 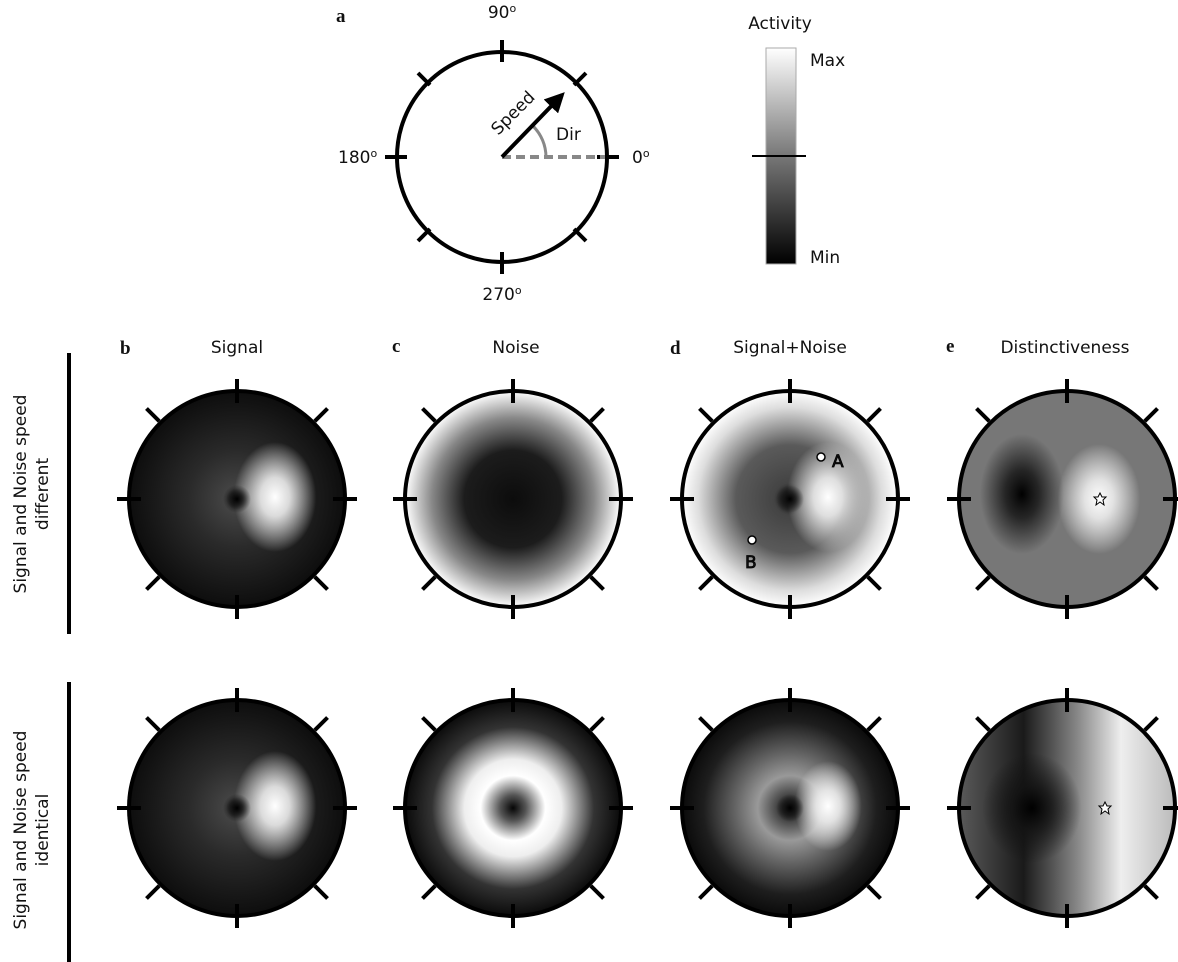 What do you see at coordinates (341, 16) in the screenshot?
I see `panel-label: a` at bounding box center [341, 16].